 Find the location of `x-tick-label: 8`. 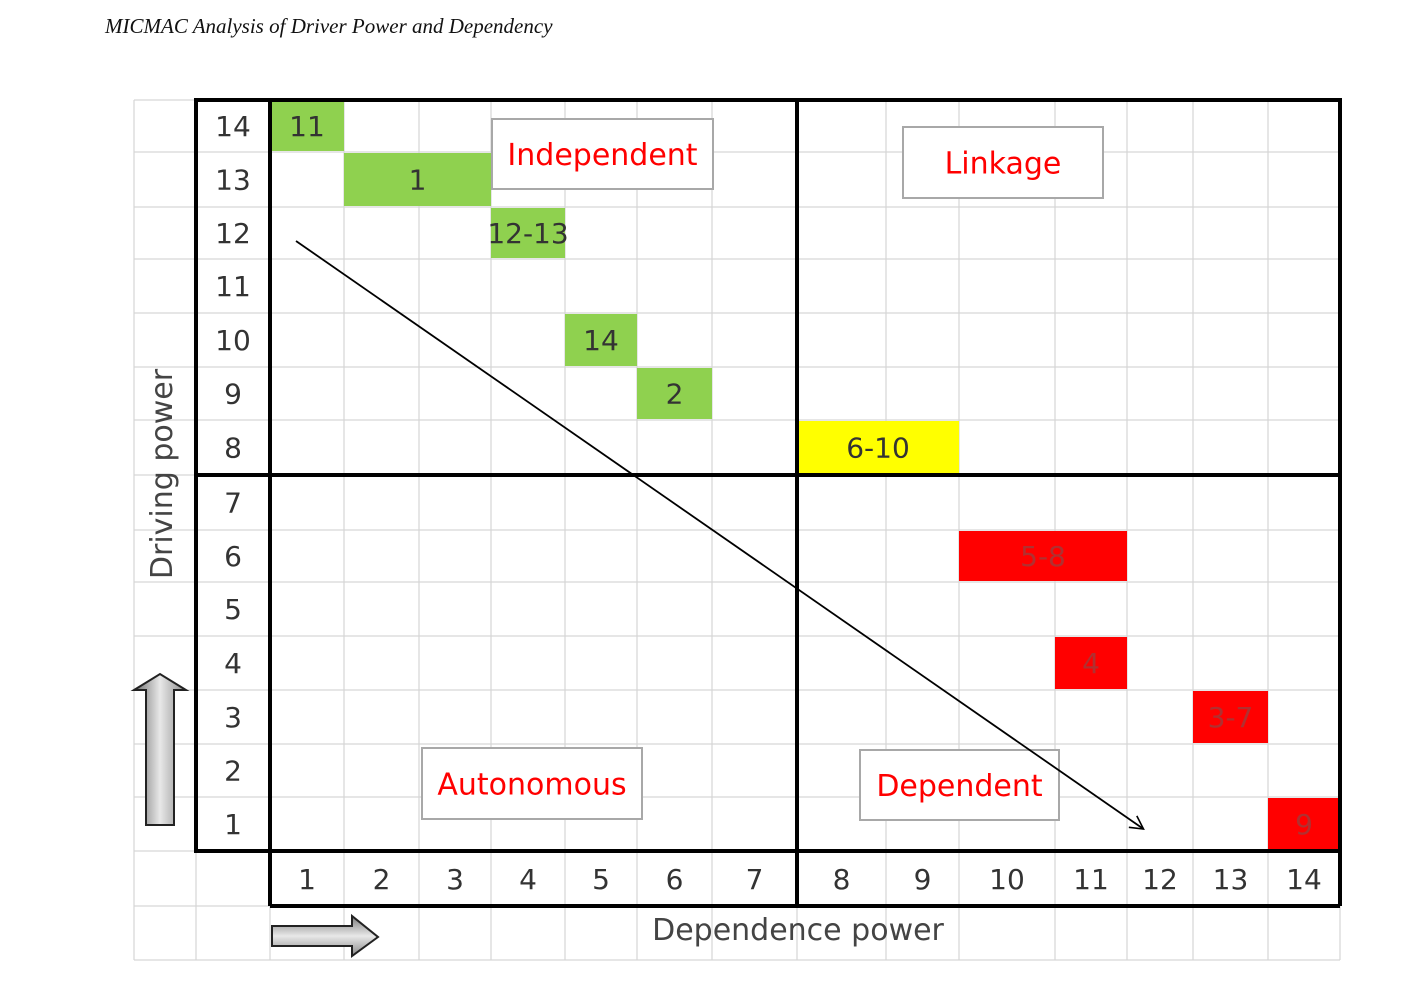

x-tick-label: 8 is located at coordinates (842, 879).